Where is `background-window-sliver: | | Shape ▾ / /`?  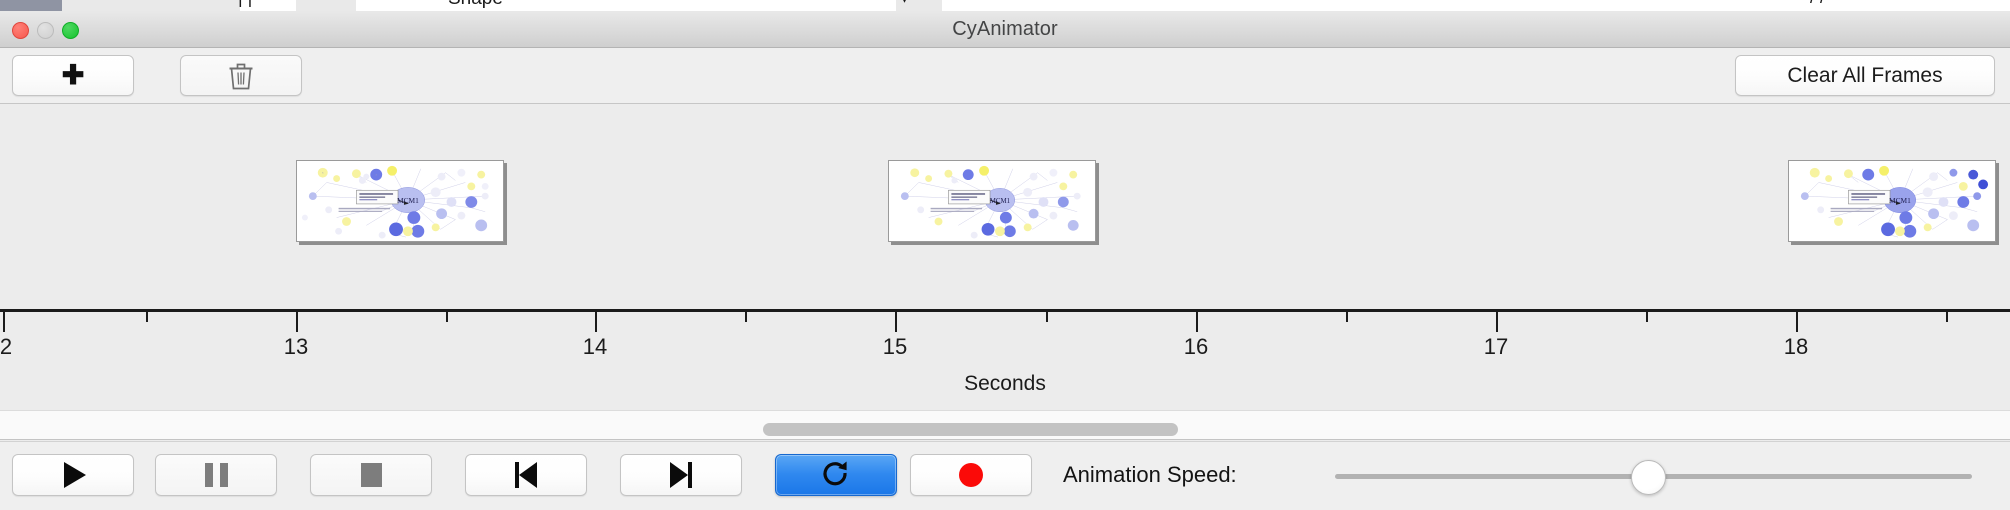 background-window-sliver: | | Shape ▾ / / is located at coordinates (1005, 5).